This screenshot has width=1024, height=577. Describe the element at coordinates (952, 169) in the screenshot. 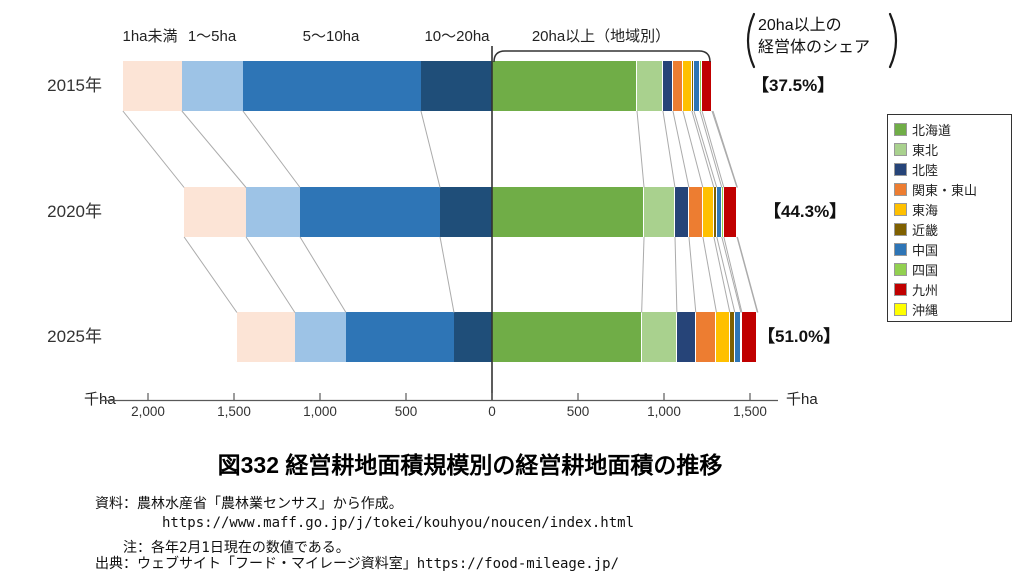

I see `legend-item-北陸: 北陸` at that location.